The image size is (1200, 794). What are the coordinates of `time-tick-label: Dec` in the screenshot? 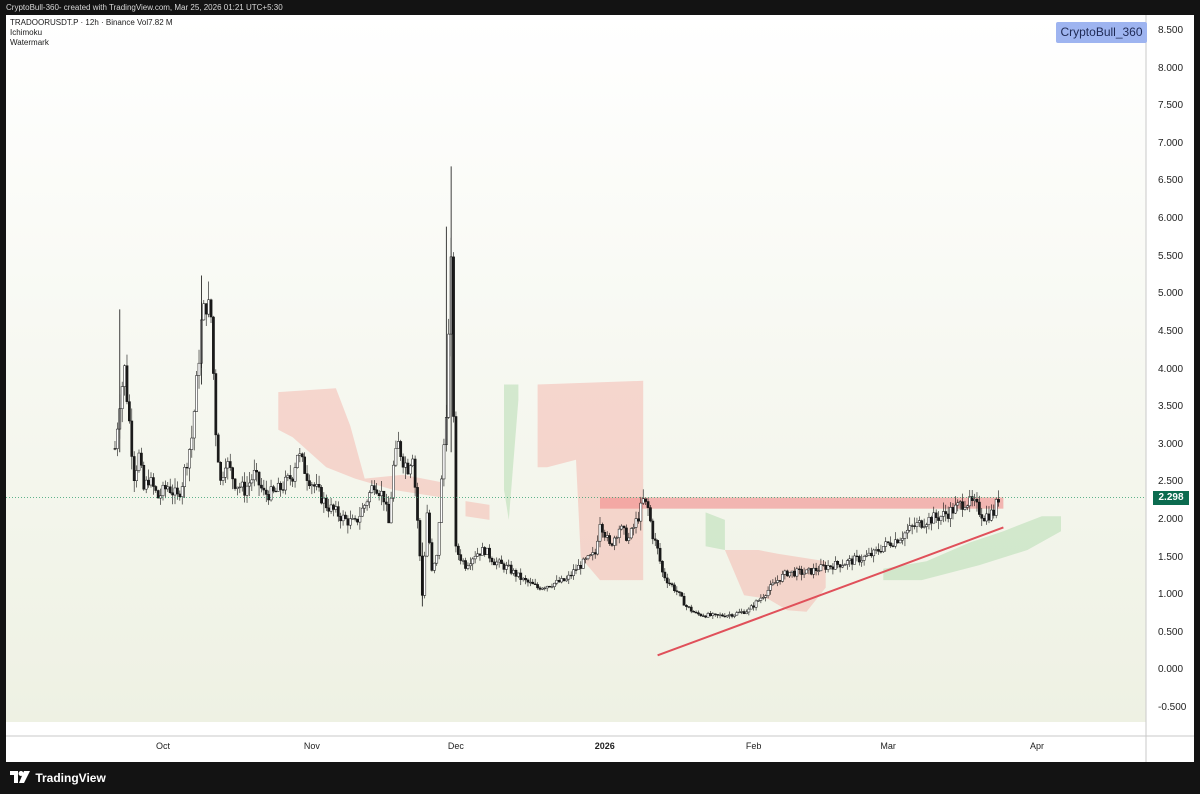 It's located at (455, 746).